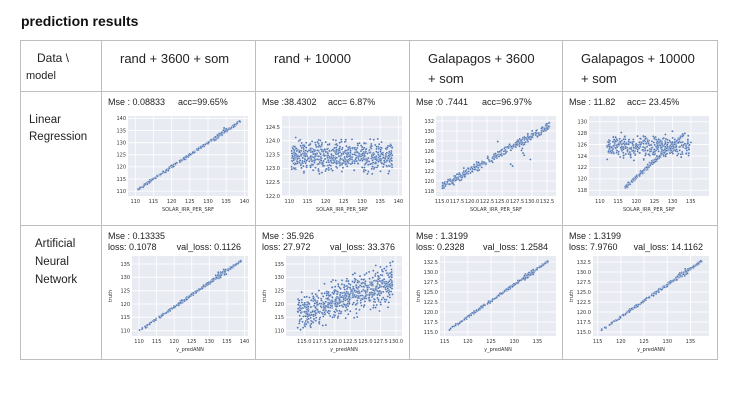 Image resolution: width=730 pixels, height=411 pixels. Describe the element at coordinates (308, 202) in the screenshot. I see `x-tick-label: 115` at that location.